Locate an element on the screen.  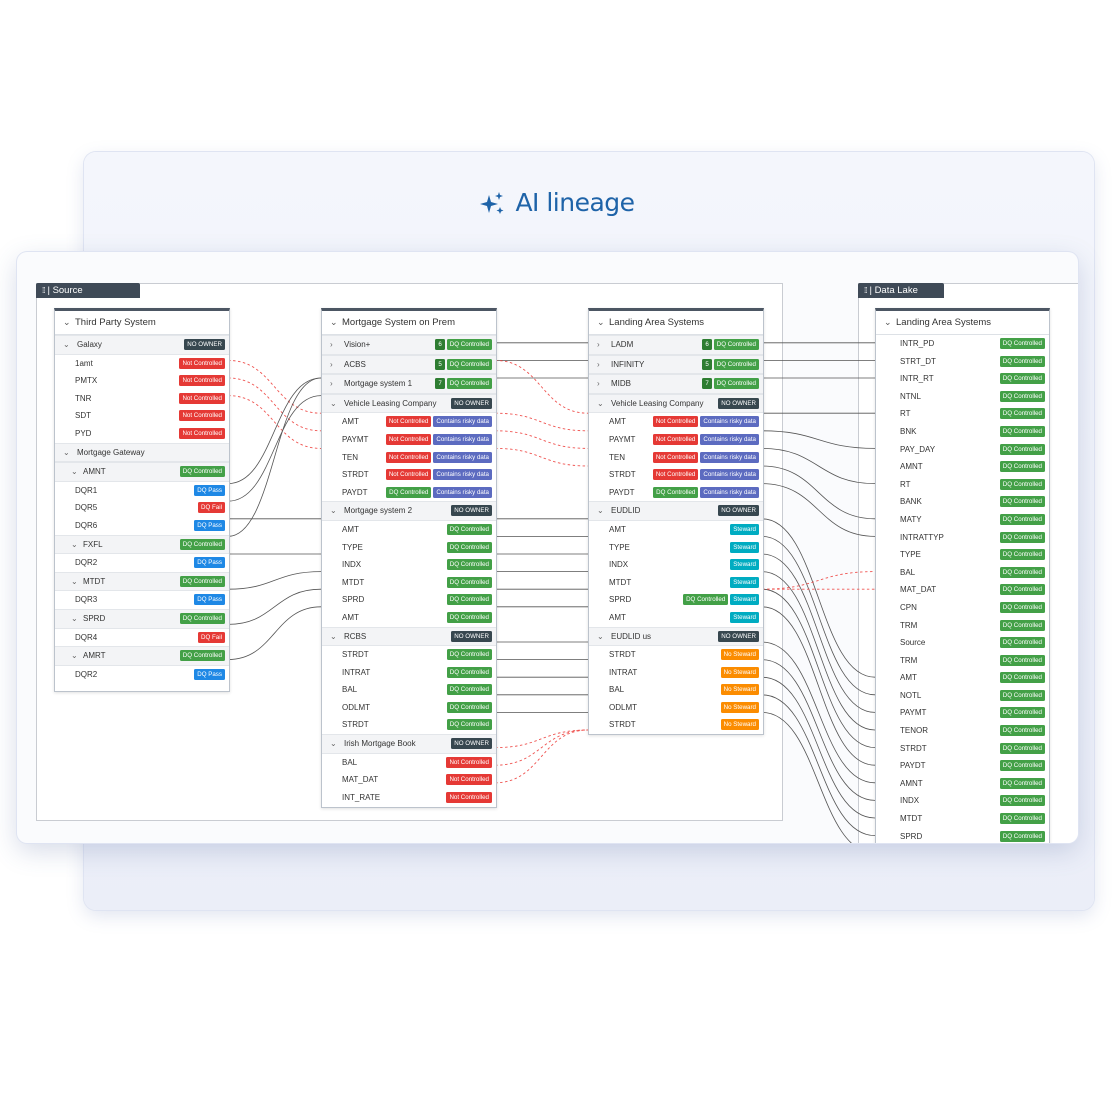
source-group-tab: ⁞⁞ | Source is located at coordinates (88, 290).